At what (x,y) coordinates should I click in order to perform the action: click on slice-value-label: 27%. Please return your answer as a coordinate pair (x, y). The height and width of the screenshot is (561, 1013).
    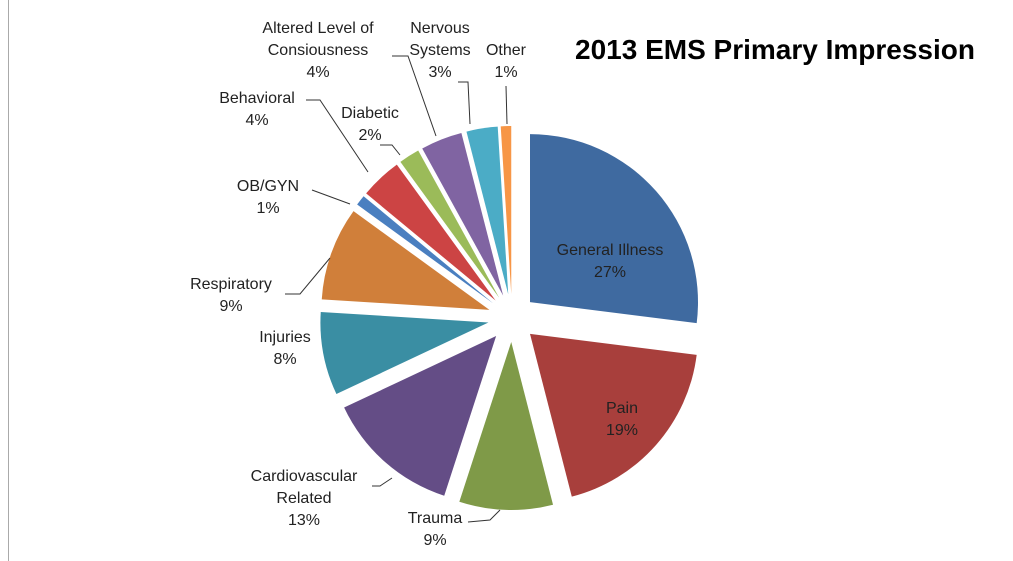
    Looking at the image, I should click on (610, 272).